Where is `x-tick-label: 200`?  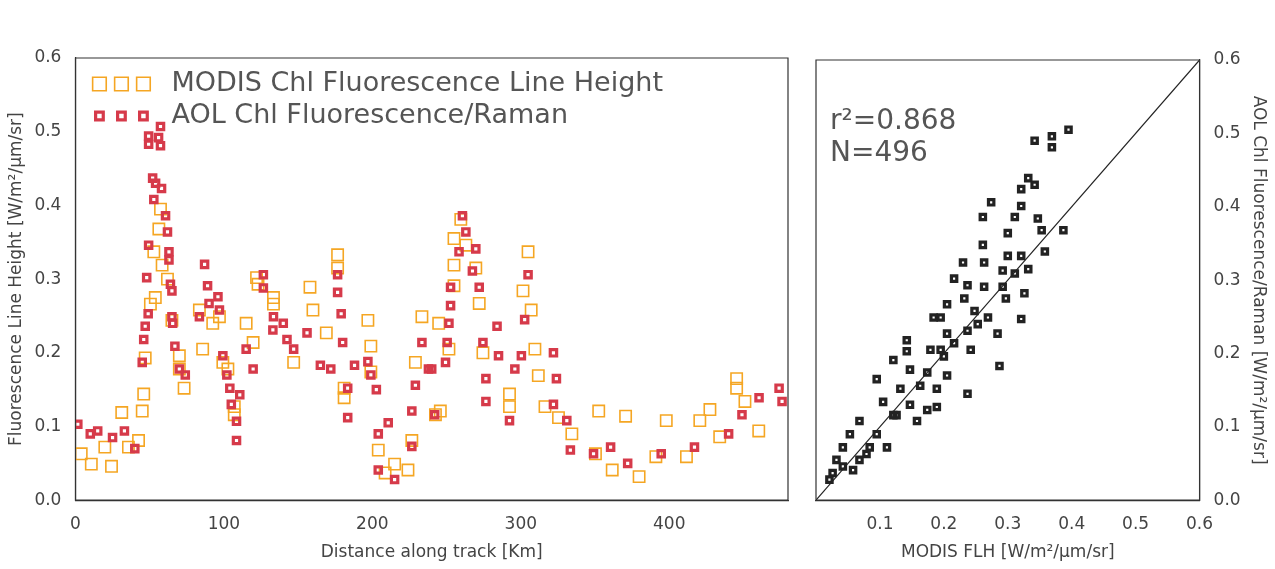
x-tick-label: 200 is located at coordinates (372, 522).